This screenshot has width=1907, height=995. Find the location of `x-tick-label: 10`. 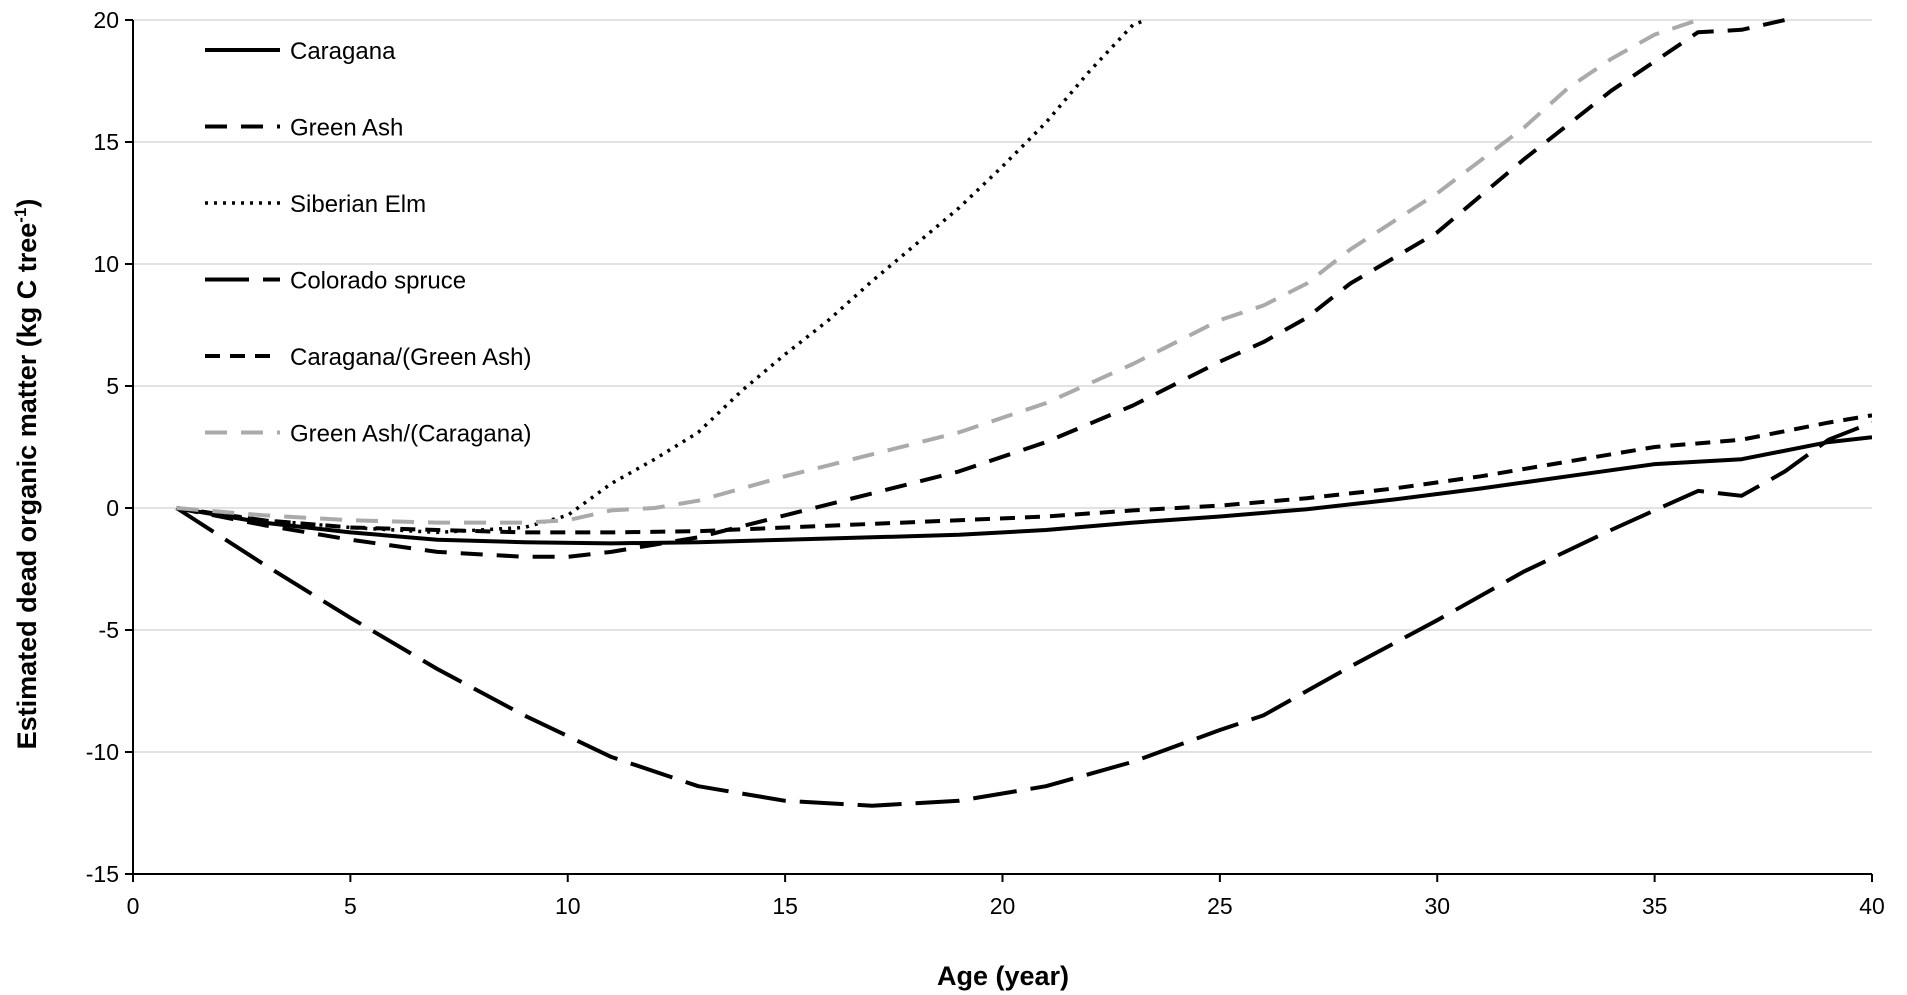

x-tick-label: 10 is located at coordinates (568, 906).